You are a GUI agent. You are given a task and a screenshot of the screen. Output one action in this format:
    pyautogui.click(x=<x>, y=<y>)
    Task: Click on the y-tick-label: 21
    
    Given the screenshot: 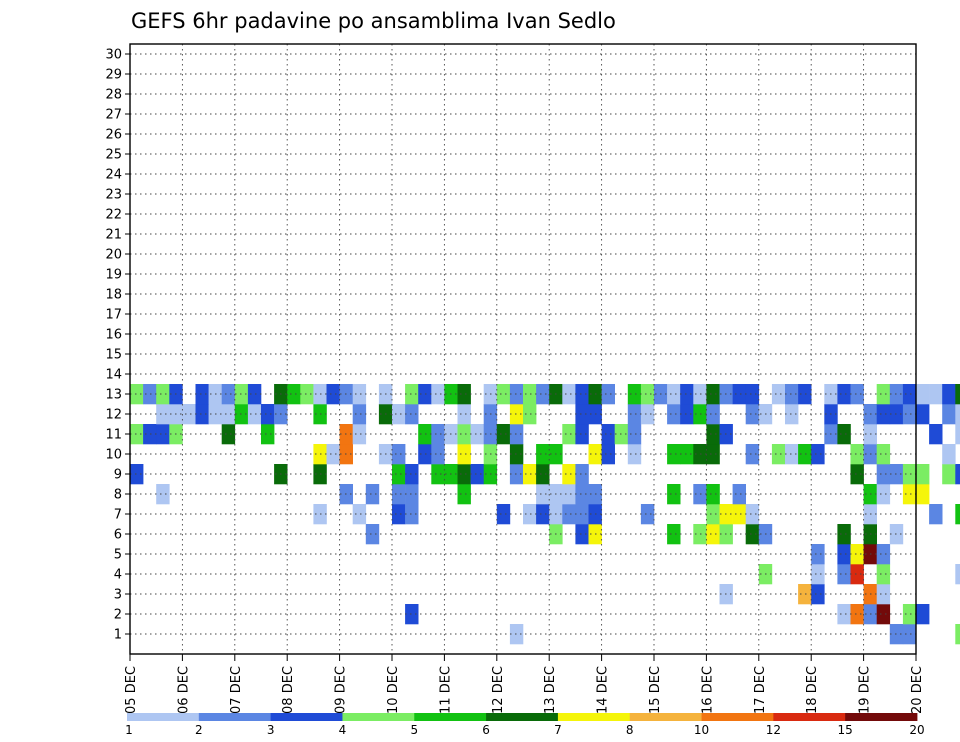 What is the action you would take?
    pyautogui.click(x=113, y=235)
    